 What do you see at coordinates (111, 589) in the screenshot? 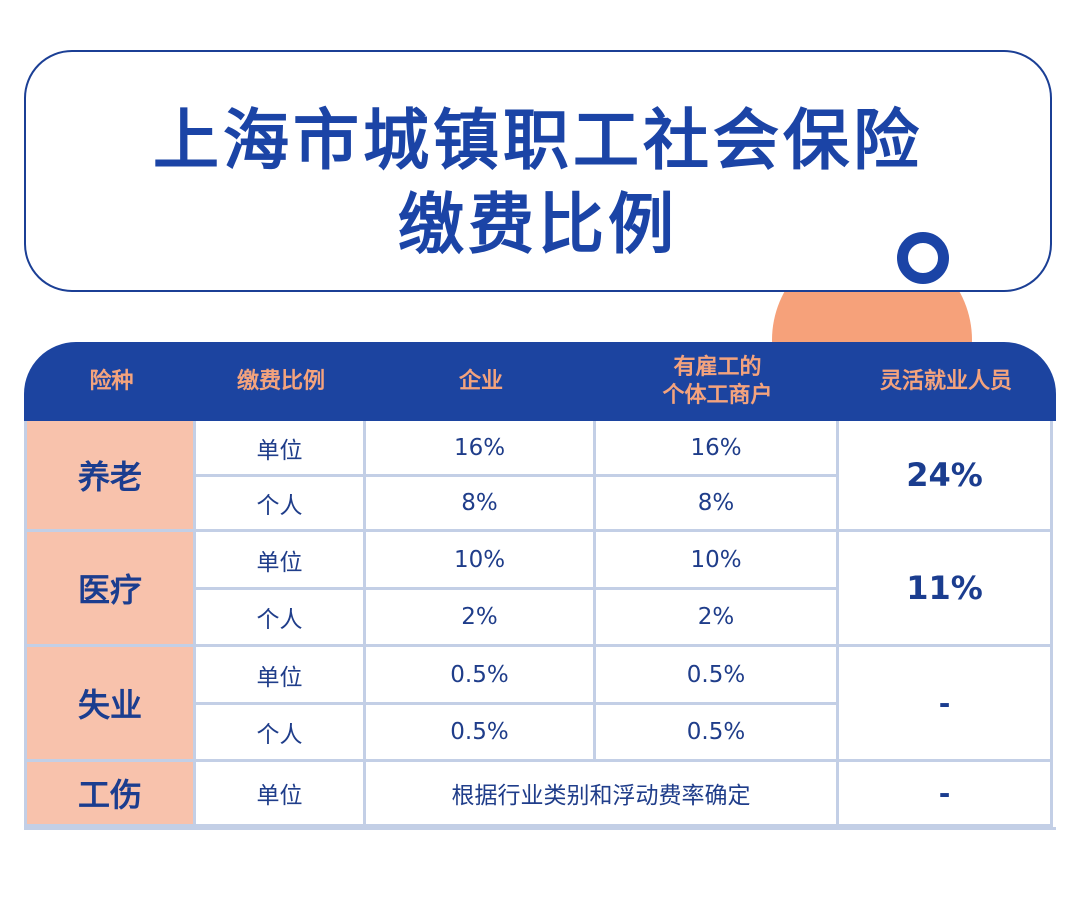
I see `row-medical-type: 医疗` at bounding box center [111, 589].